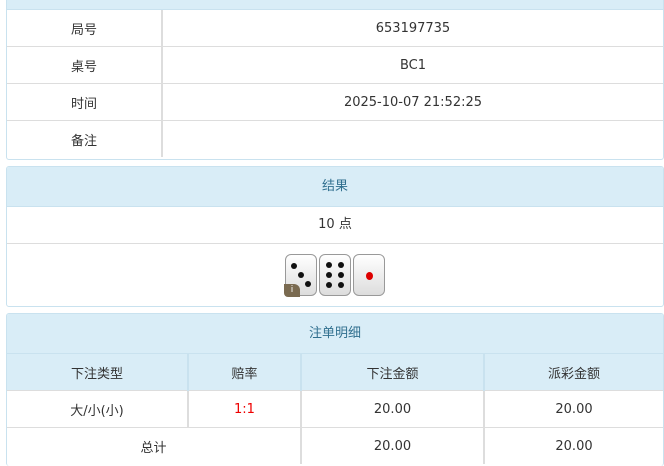  What do you see at coordinates (412, 102) in the screenshot?
I see `value-time: 2025-10-07 21:52:25` at bounding box center [412, 102].